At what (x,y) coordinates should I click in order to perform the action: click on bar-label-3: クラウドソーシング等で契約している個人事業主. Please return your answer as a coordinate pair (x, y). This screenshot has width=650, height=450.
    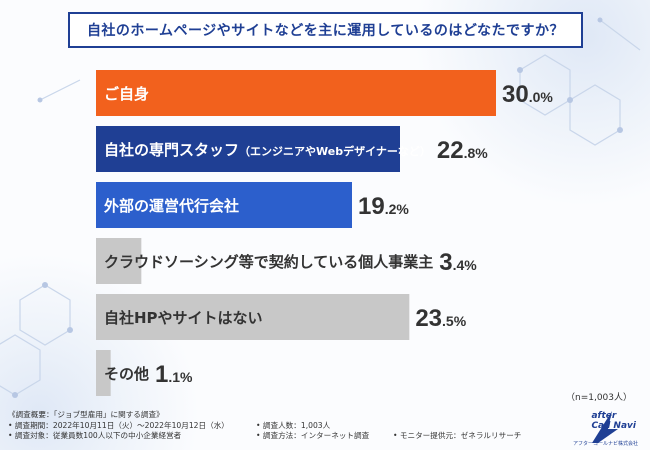
    Looking at the image, I should click on (268, 262).